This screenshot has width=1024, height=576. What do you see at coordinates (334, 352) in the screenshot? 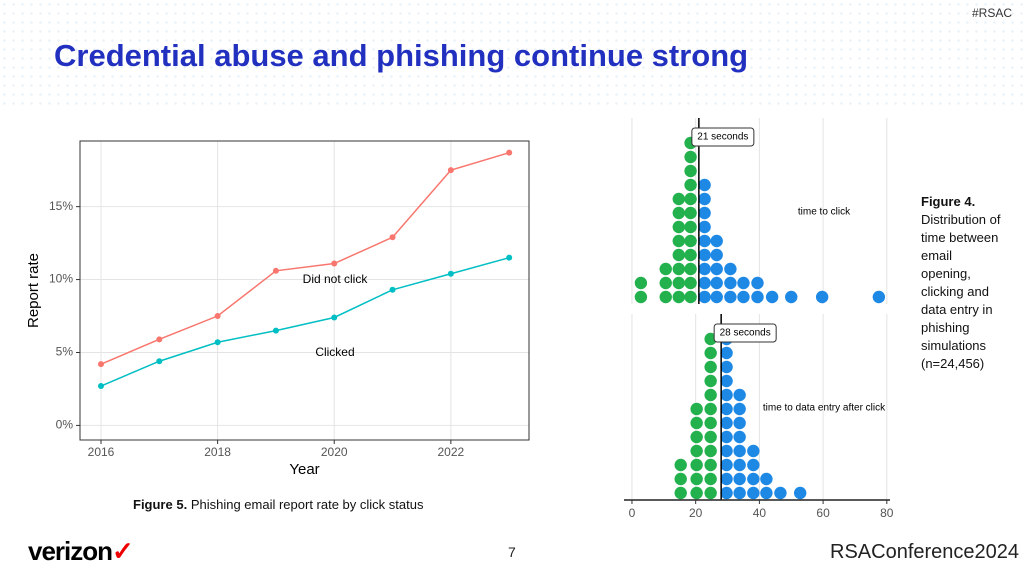
I see `series-label: Clicked` at bounding box center [334, 352].